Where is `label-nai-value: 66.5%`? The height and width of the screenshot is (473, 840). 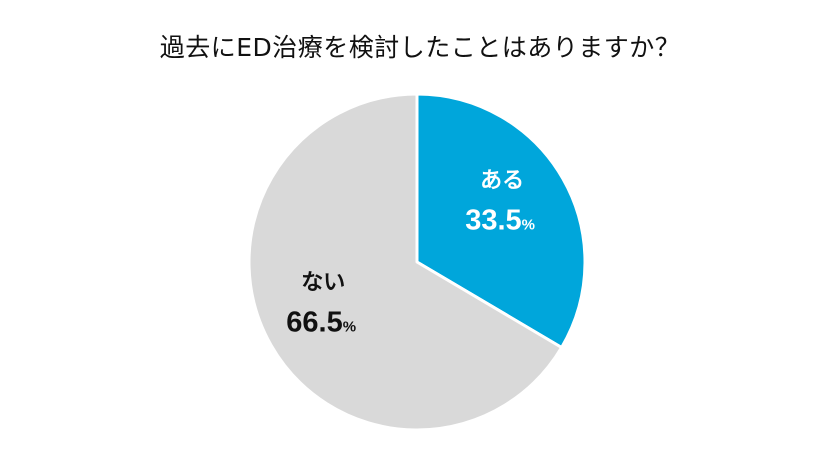
label-nai-value: 66.5% is located at coordinates (321, 323).